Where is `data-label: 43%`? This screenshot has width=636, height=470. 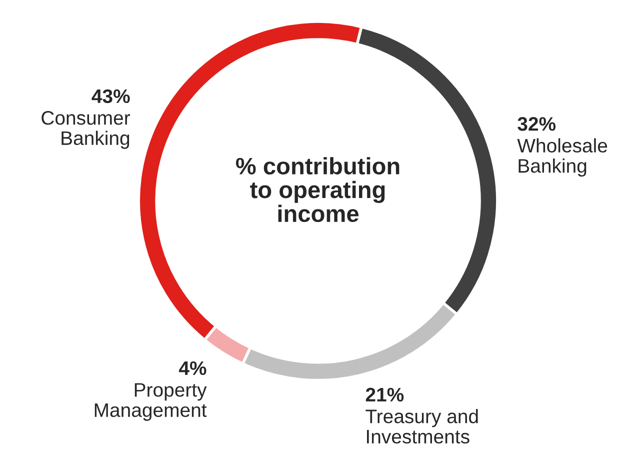 data-label: 43% is located at coordinates (111, 96).